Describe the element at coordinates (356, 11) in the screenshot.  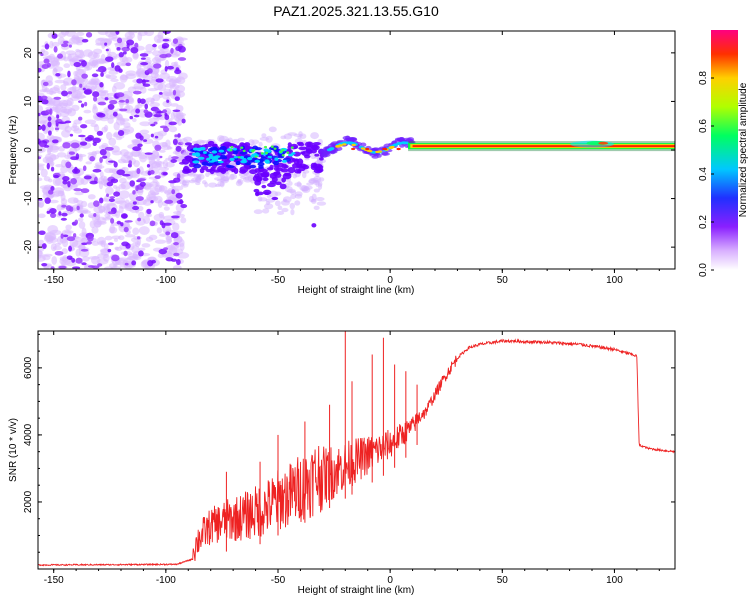
I see `chart-title: PAZ1.2025.321.13.55.G10` at that location.